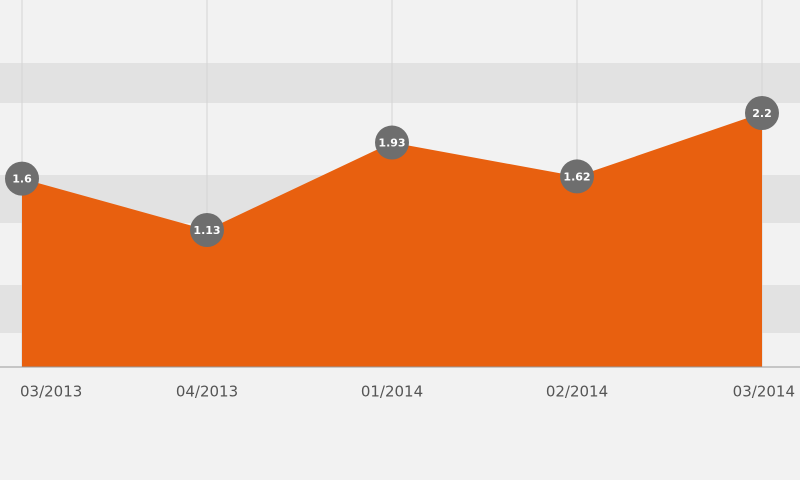 Image resolution: width=800 pixels, height=480 pixels. I want to click on x-tick-label: 01/2014, so click(392, 392).